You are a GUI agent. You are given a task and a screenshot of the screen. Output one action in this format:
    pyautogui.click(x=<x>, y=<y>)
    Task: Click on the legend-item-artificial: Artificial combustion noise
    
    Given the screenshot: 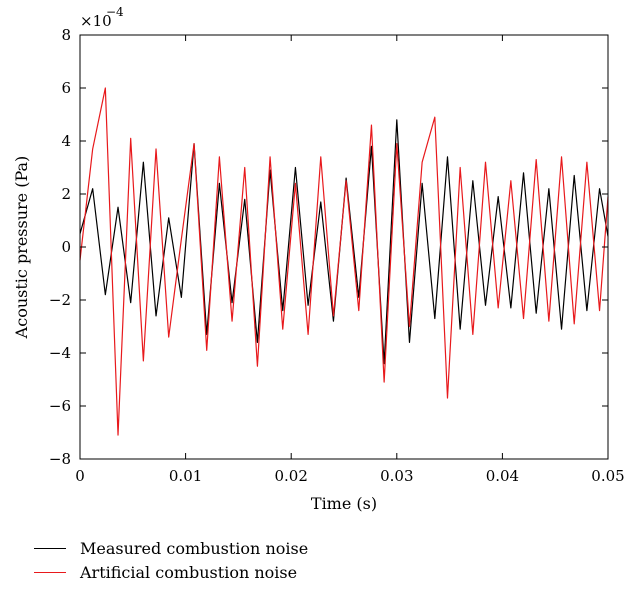 What is the action you would take?
    pyautogui.click(x=171, y=572)
    